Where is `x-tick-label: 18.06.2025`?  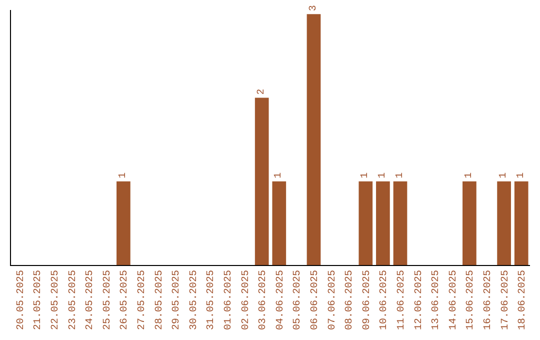 x-tick-label: 18.06.2025 is located at coordinates (523, 300).